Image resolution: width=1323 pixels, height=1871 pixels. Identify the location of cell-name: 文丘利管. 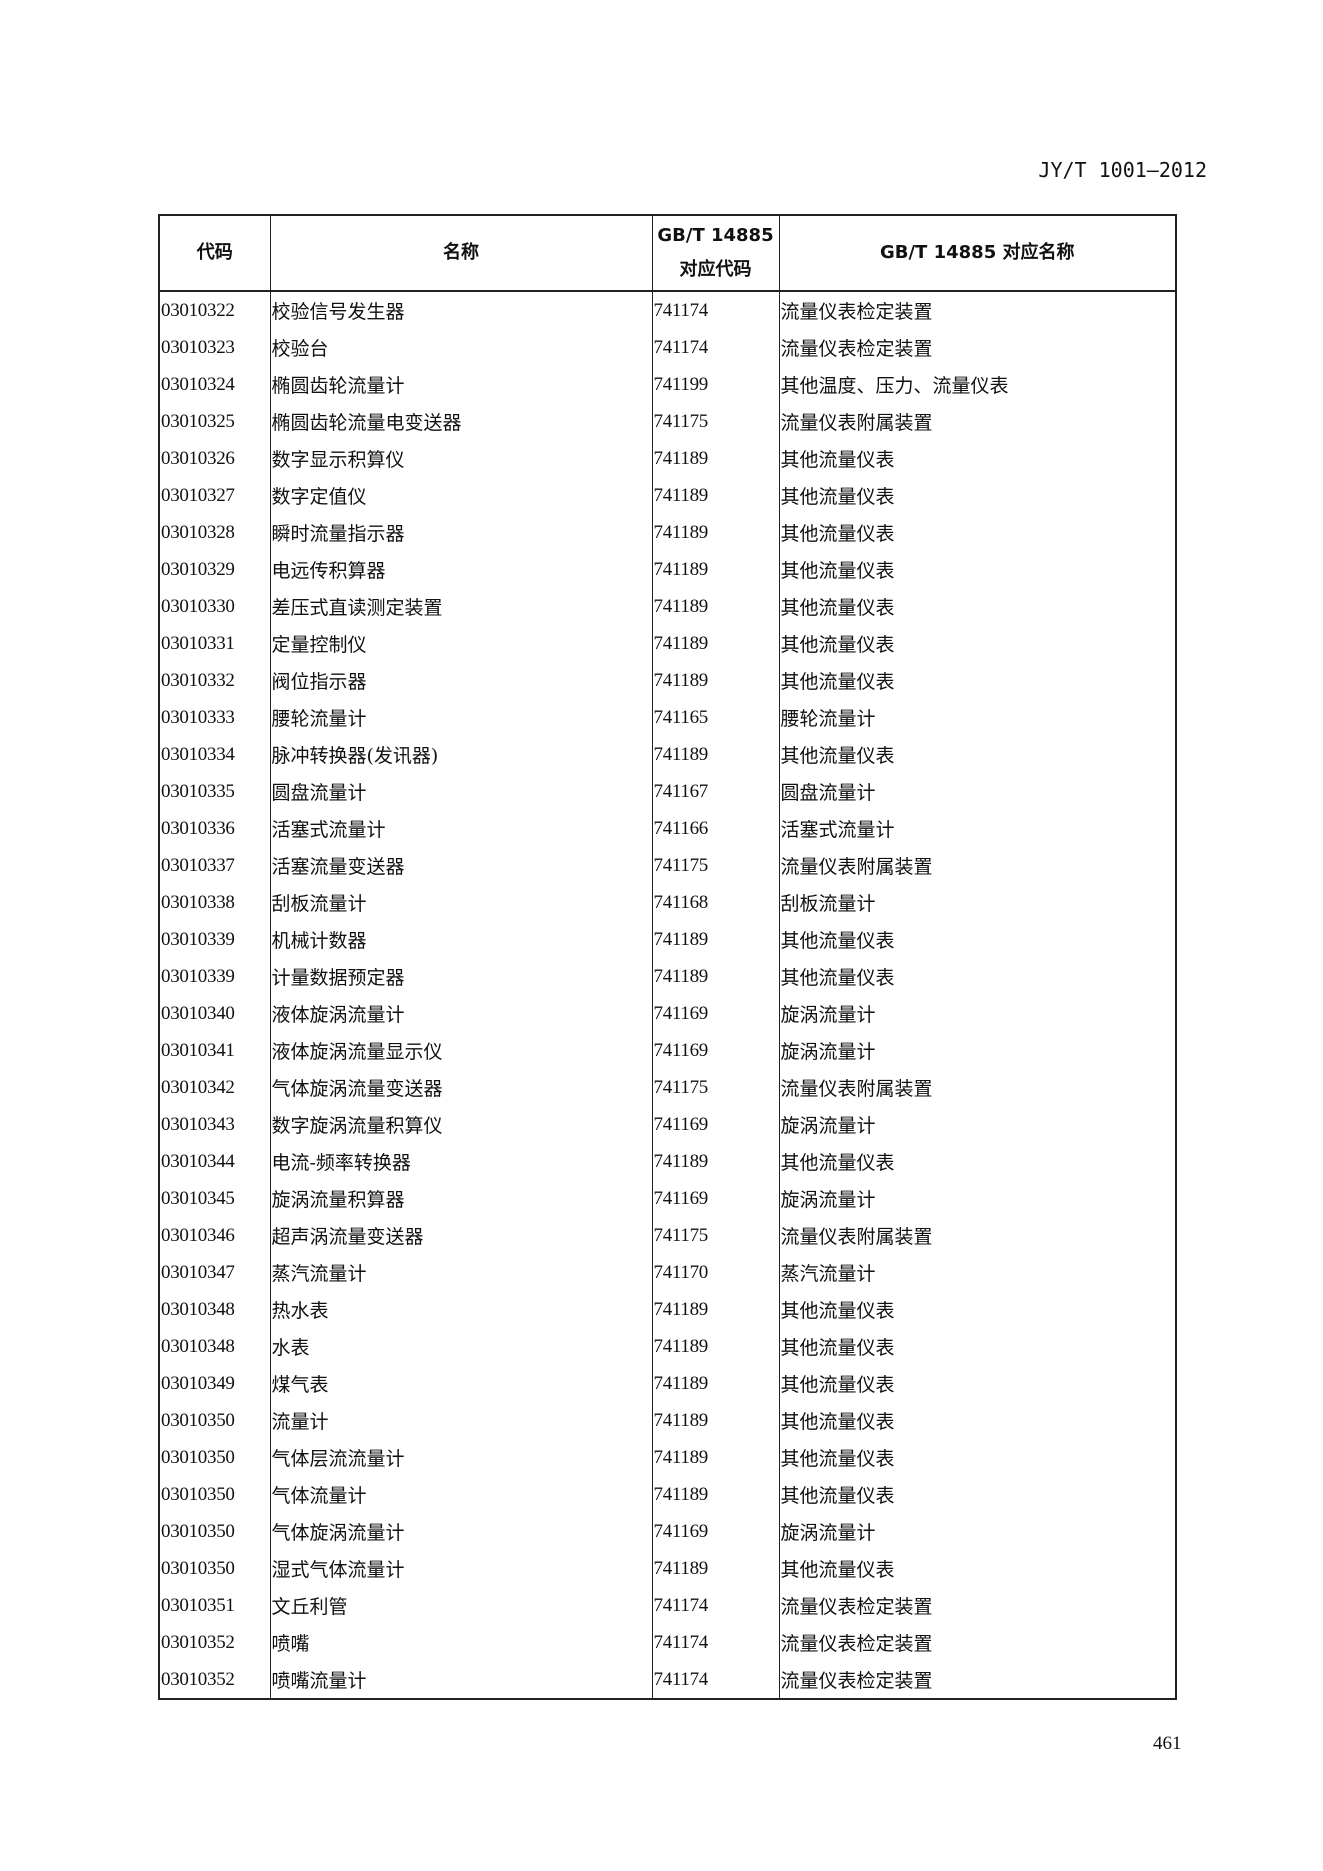
(461, 1605).